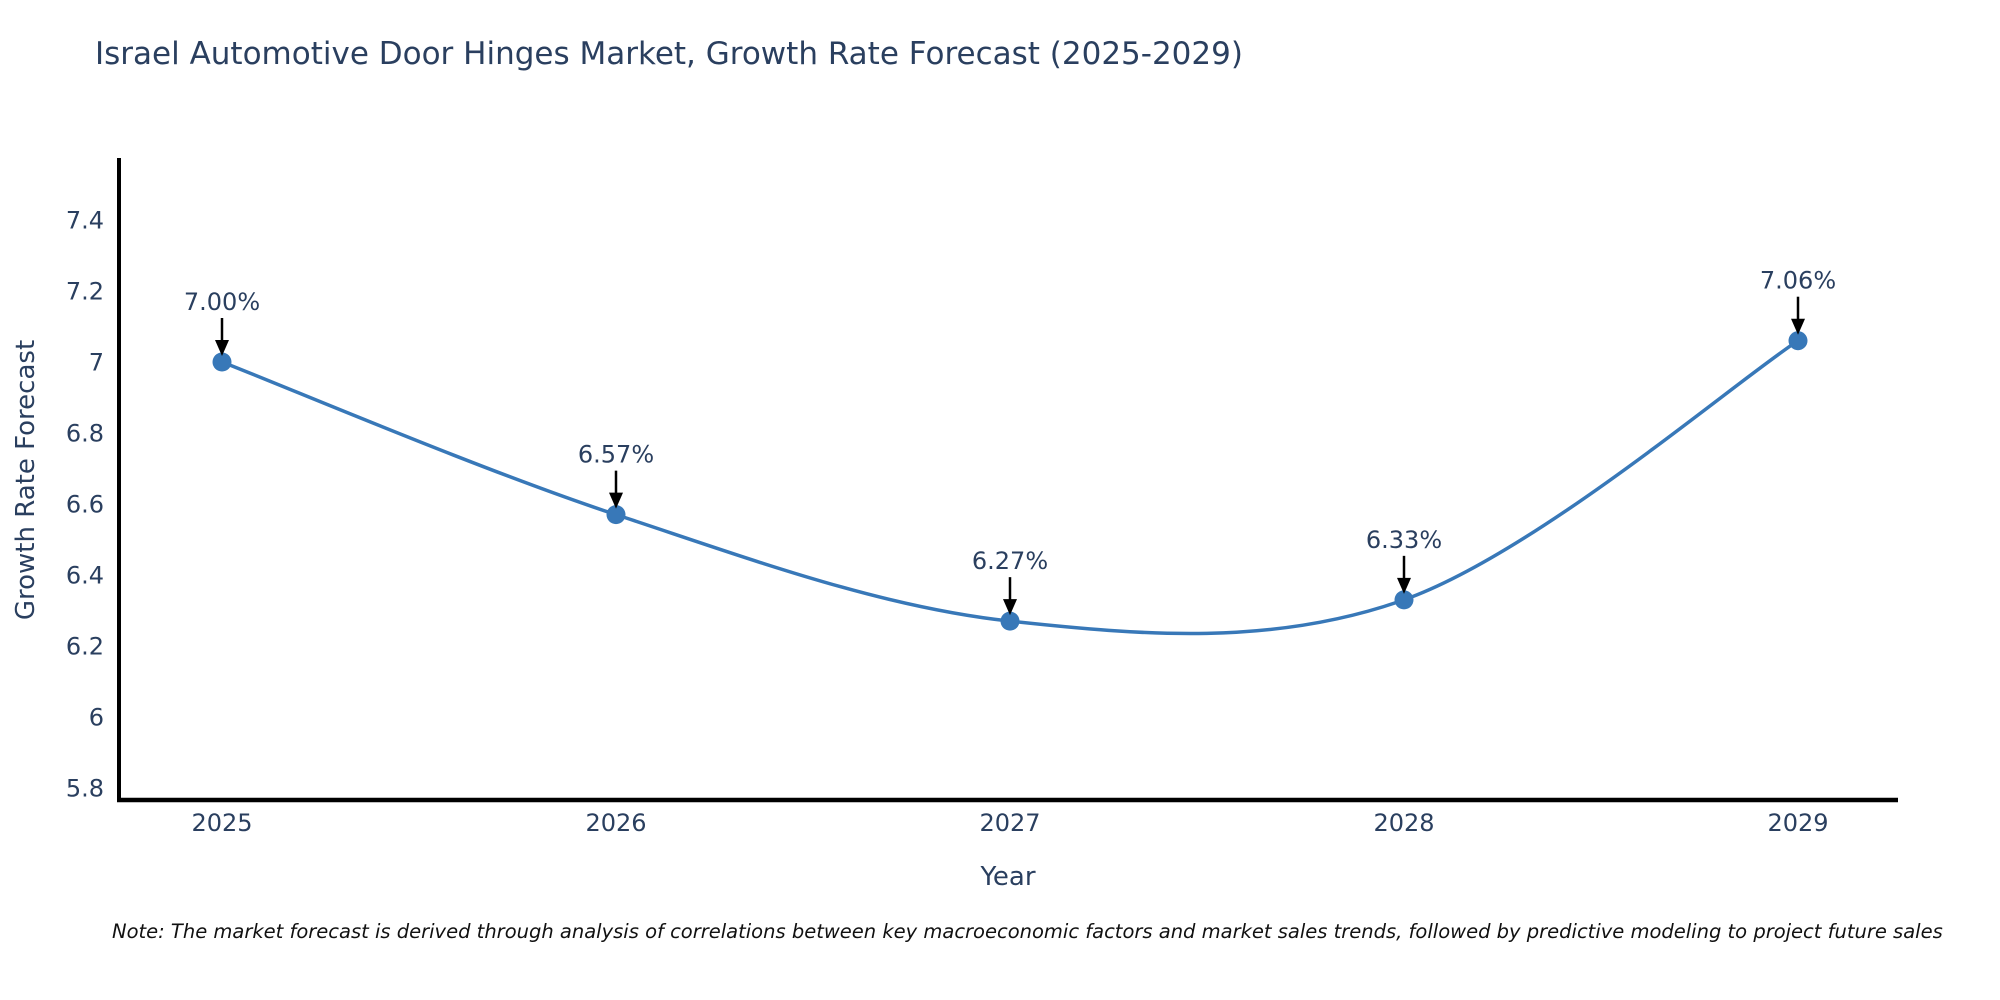 The image size is (2000, 1000). What do you see at coordinates (616, 455) in the screenshot?
I see `point-label: 6.57%` at bounding box center [616, 455].